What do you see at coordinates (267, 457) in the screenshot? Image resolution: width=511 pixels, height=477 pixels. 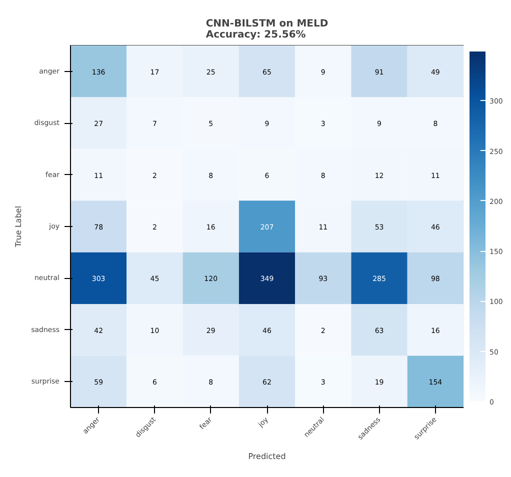 I see `x-axis-title: Predicted` at bounding box center [267, 457].